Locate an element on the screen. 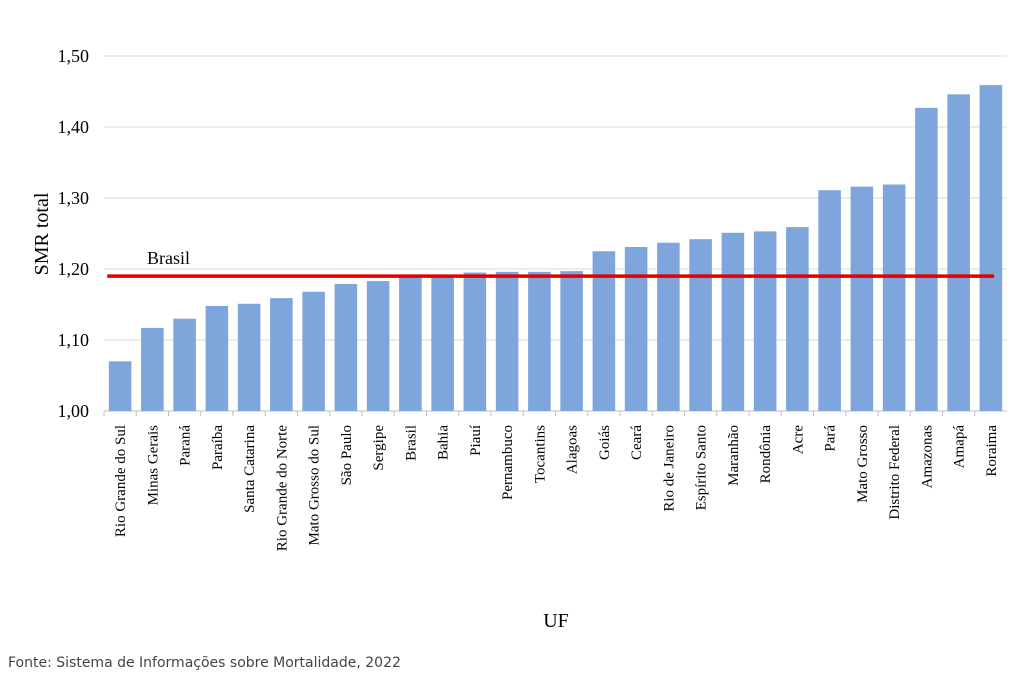 Image resolution: width=1023 pixels, height=682 pixels. category-label: Distrito Federal is located at coordinates (895, 472).